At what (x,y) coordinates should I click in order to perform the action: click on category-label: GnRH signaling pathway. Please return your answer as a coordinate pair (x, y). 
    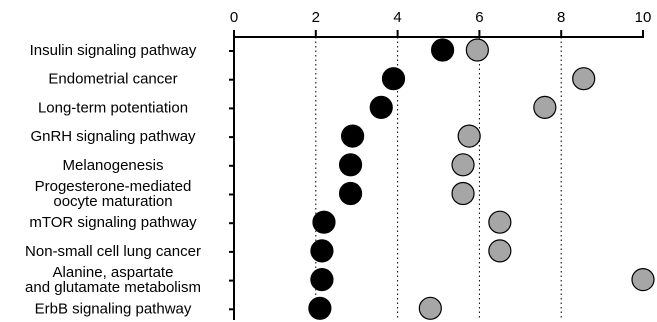
    Looking at the image, I should click on (113, 136).